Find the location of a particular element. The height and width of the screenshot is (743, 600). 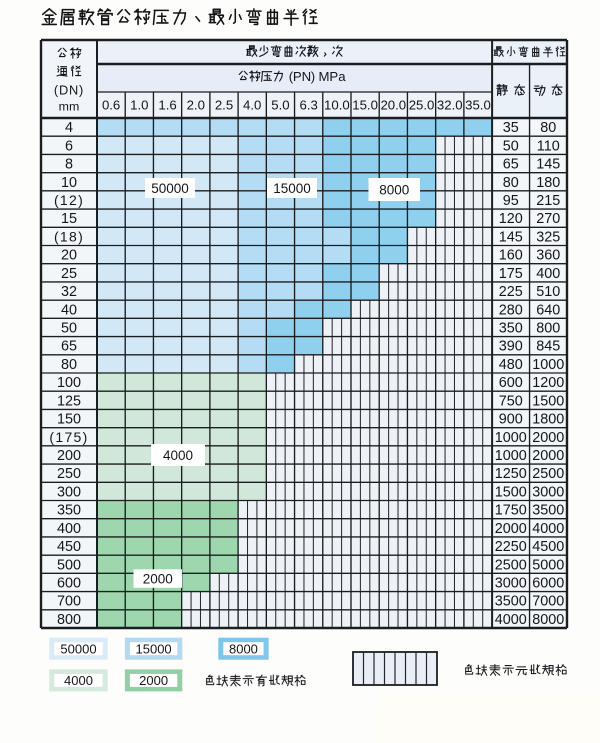

svg-text: 0.6 is located at coordinates (111, 105).